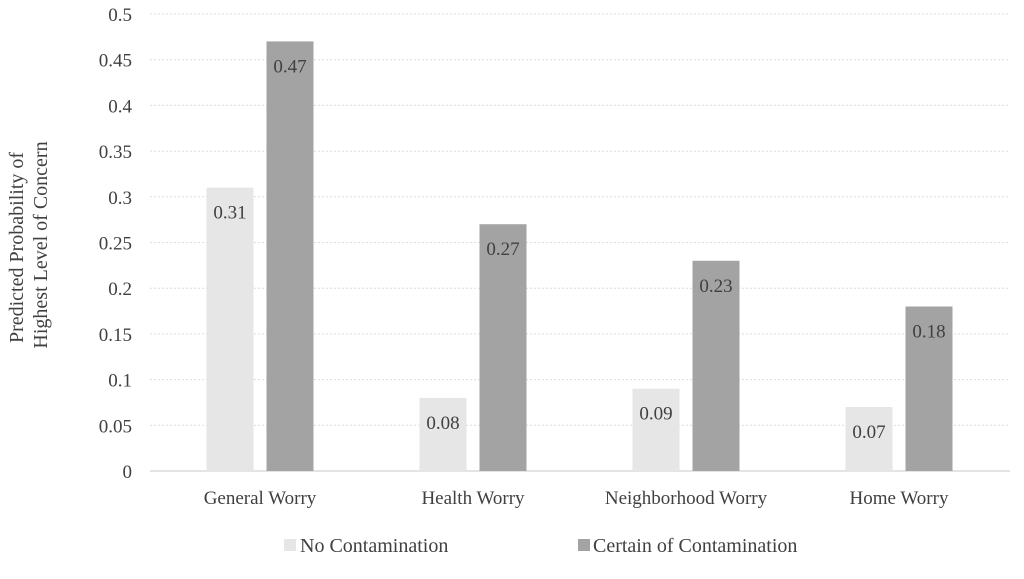  What do you see at coordinates (115, 61) in the screenshot?
I see `y-tick-label: 0.45` at bounding box center [115, 61].